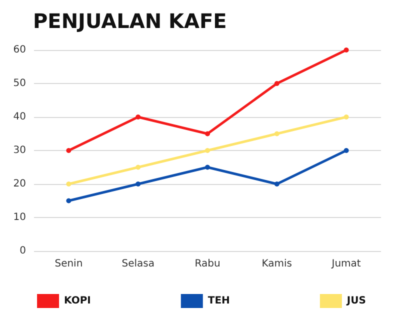 This screenshot has width=403, height=321. What do you see at coordinates (207, 264) in the screenshot?
I see `x-tick-label: Rabu` at bounding box center [207, 264].